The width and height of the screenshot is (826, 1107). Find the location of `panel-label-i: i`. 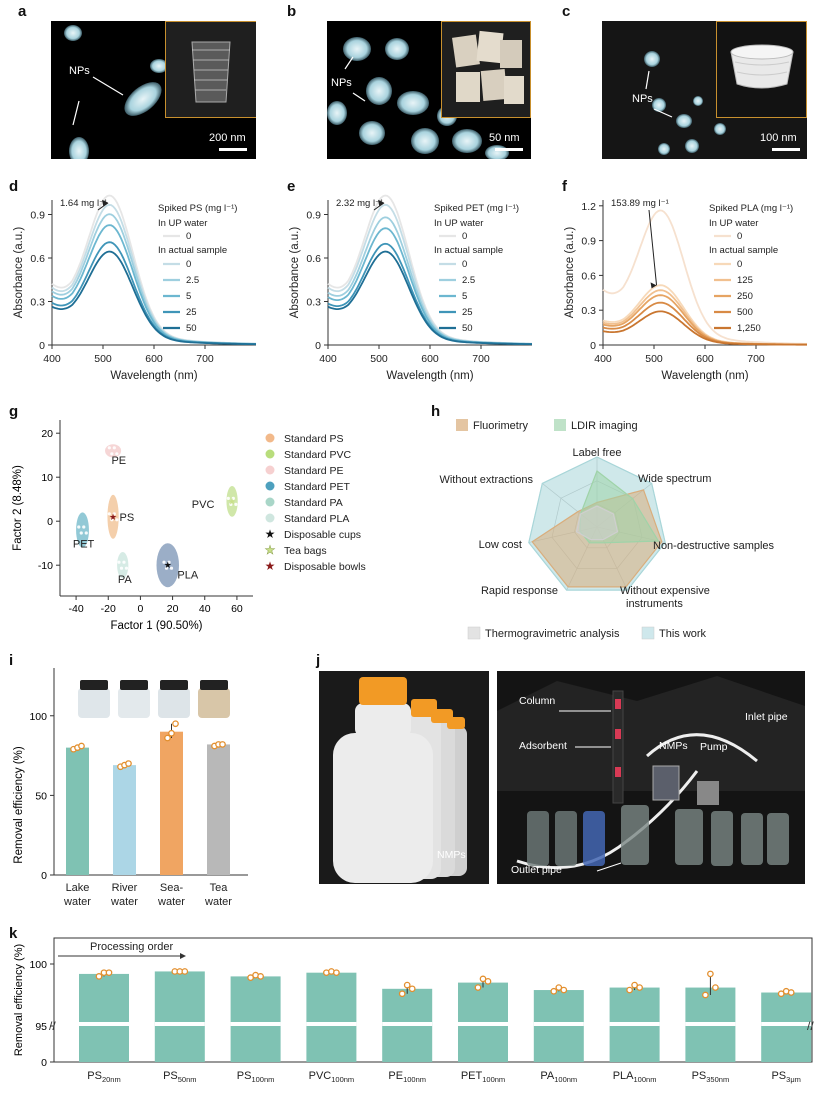

panel-label-i: i is located at coordinates (11, 660).